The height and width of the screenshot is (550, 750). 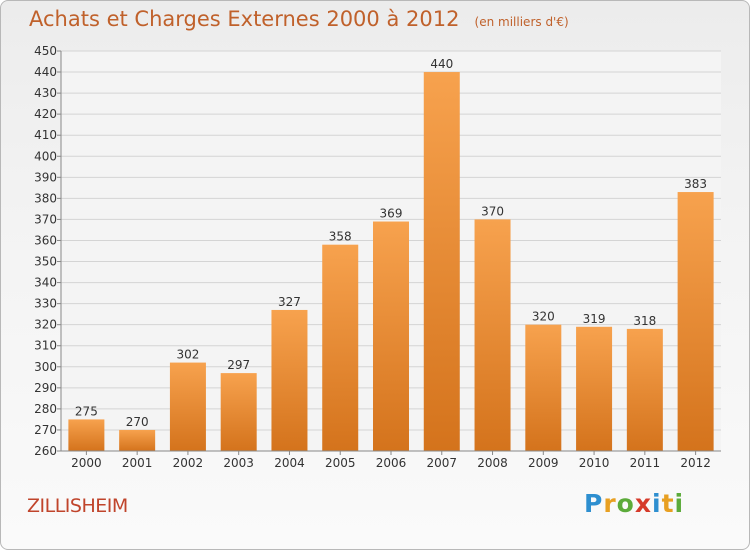 What do you see at coordinates (45, 135) in the screenshot?
I see `y-tick-label: 410` at bounding box center [45, 135].